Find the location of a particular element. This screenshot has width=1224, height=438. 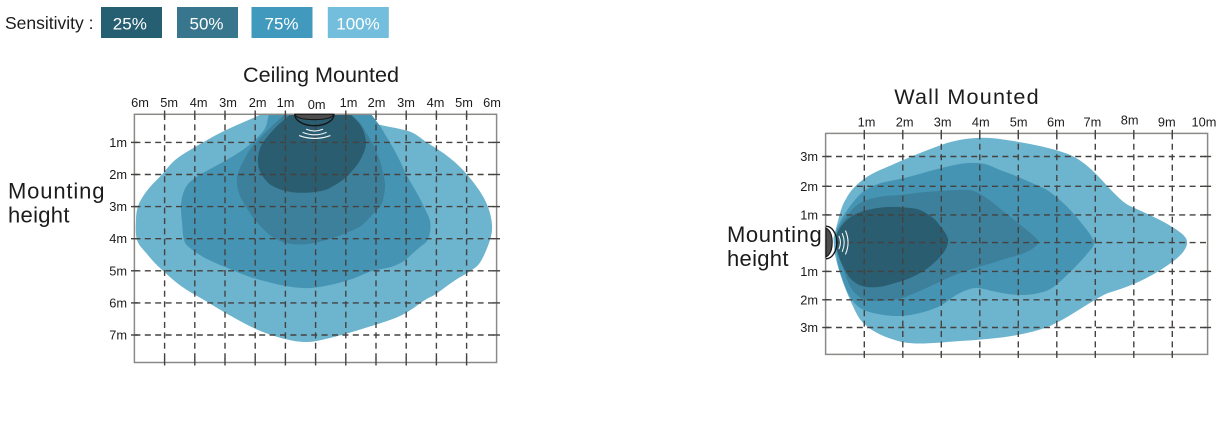

svg-text: 100% is located at coordinates (357, 24).